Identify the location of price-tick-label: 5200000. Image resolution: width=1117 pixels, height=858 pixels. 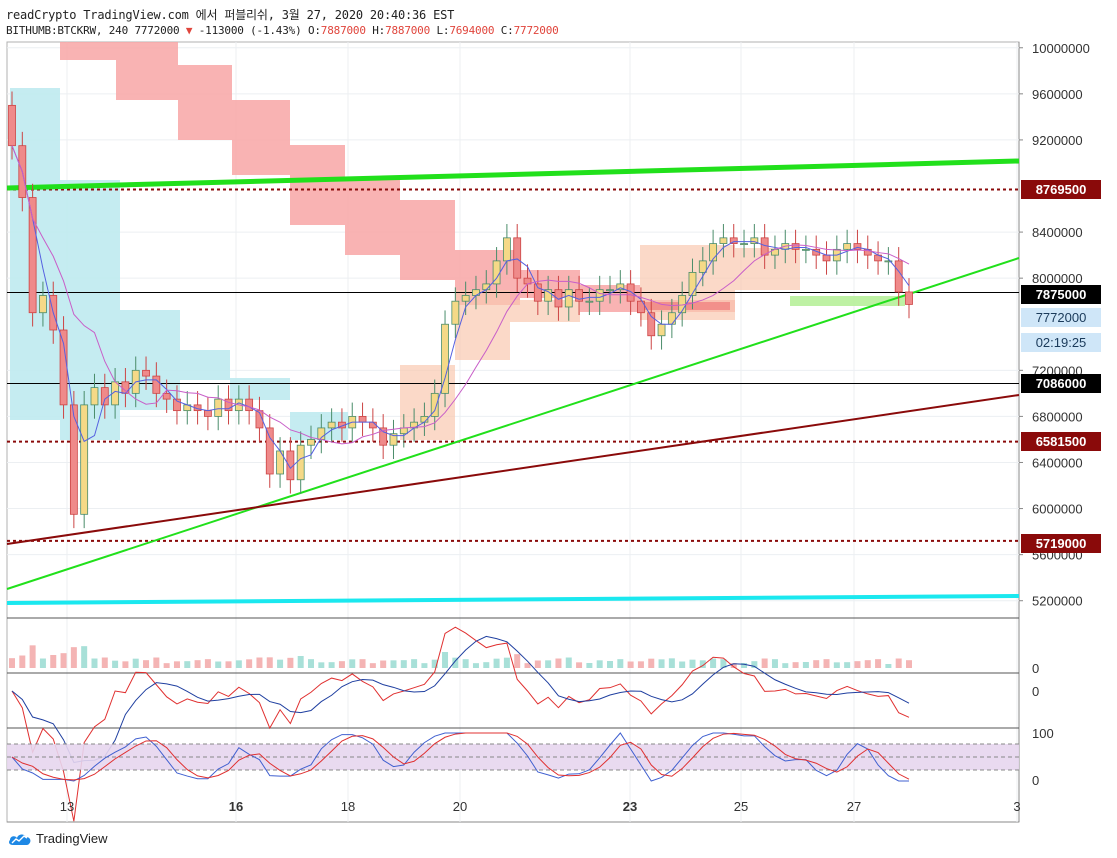
(1057, 601).